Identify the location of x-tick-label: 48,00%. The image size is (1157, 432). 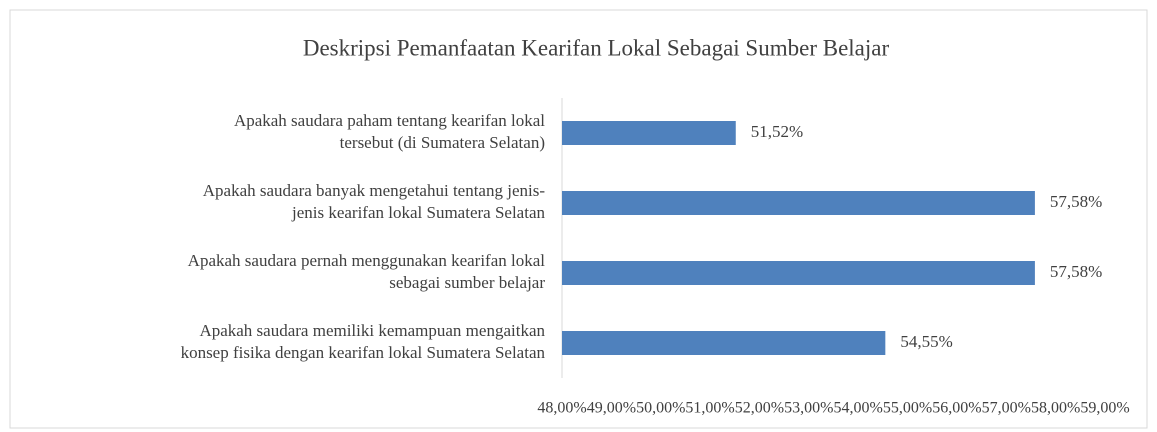
(561, 408).